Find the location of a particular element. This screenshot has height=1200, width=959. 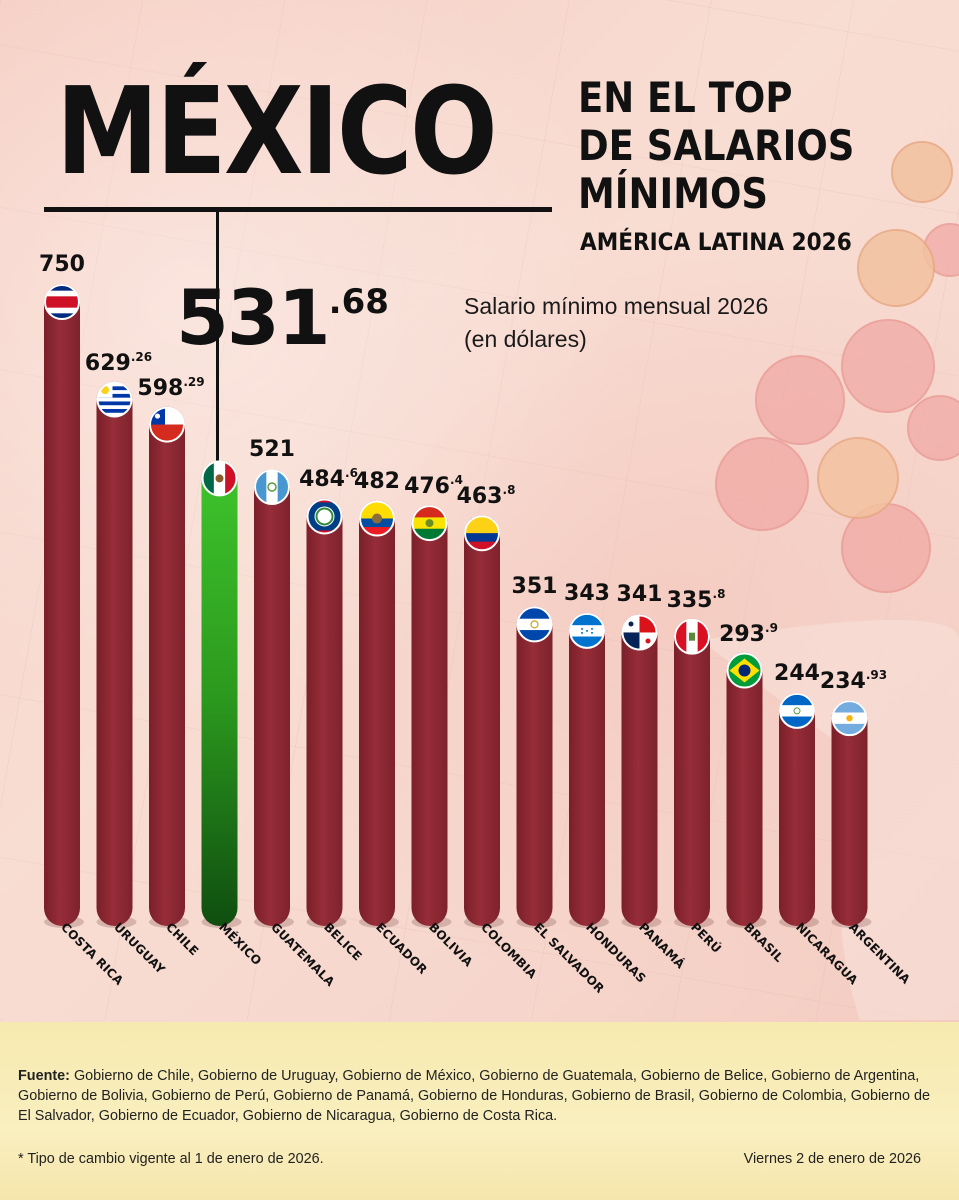

mexico-highlight-value: 531 .68 is located at coordinates (282, 318).